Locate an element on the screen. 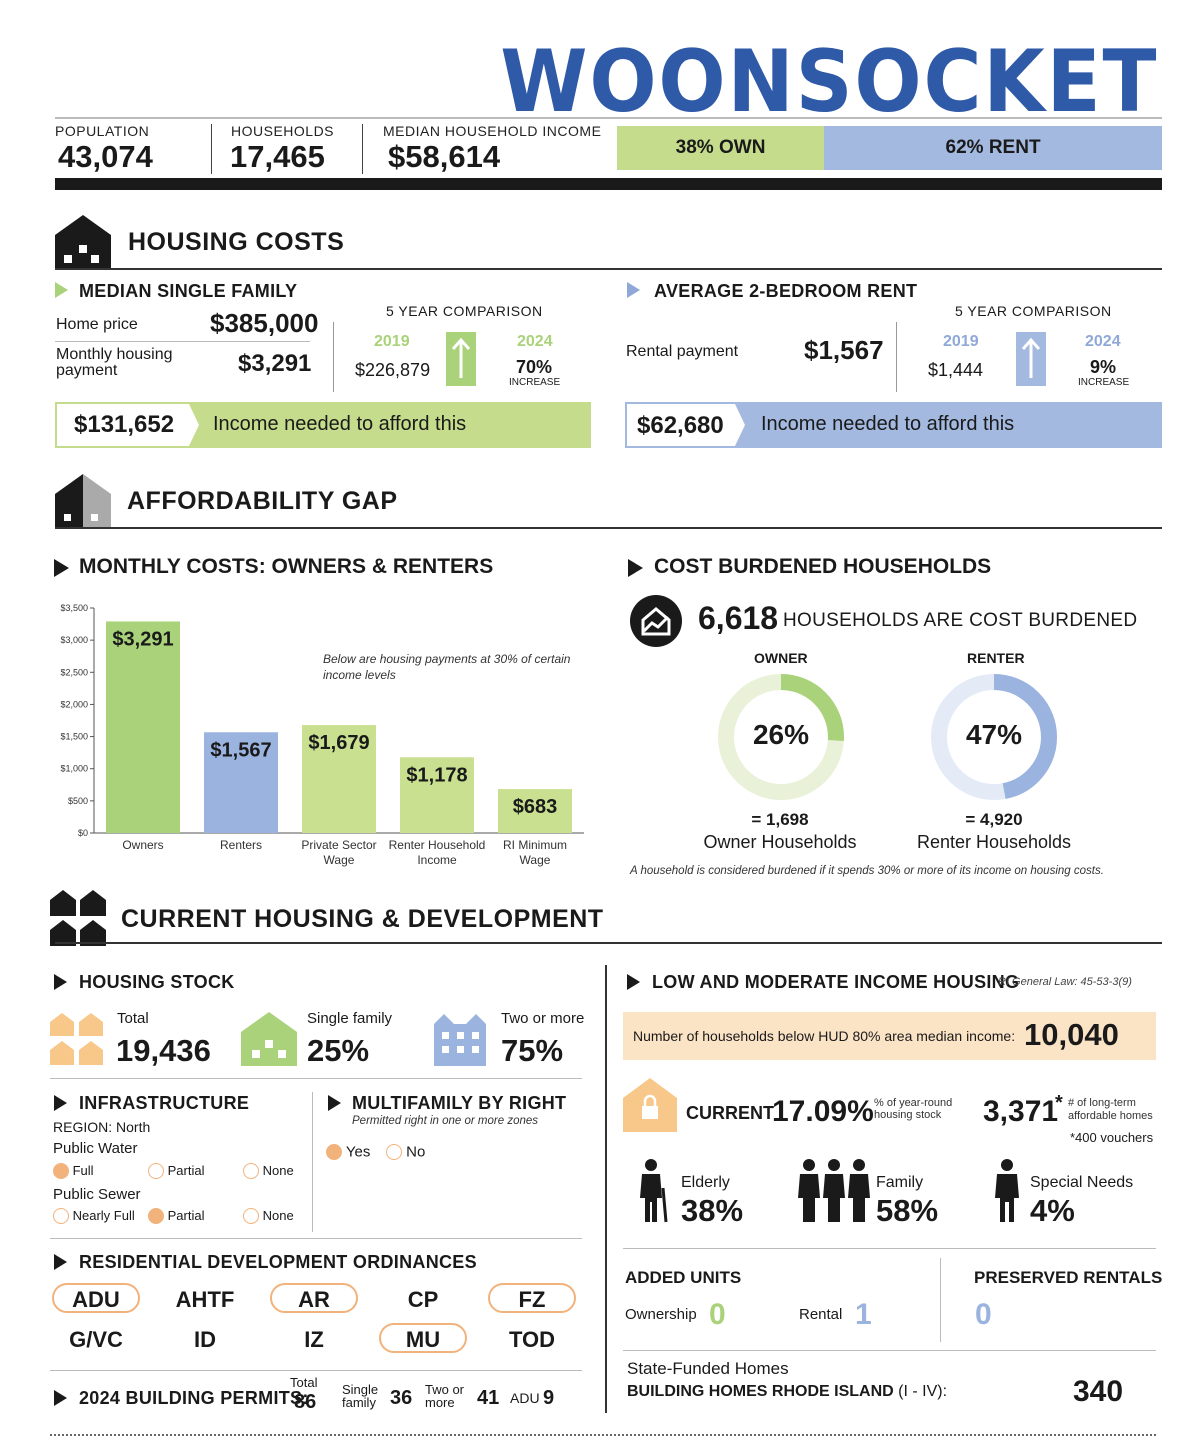 This screenshot has width=1200, height=1455. owner-caption: Owner Households is located at coordinates (780, 842).